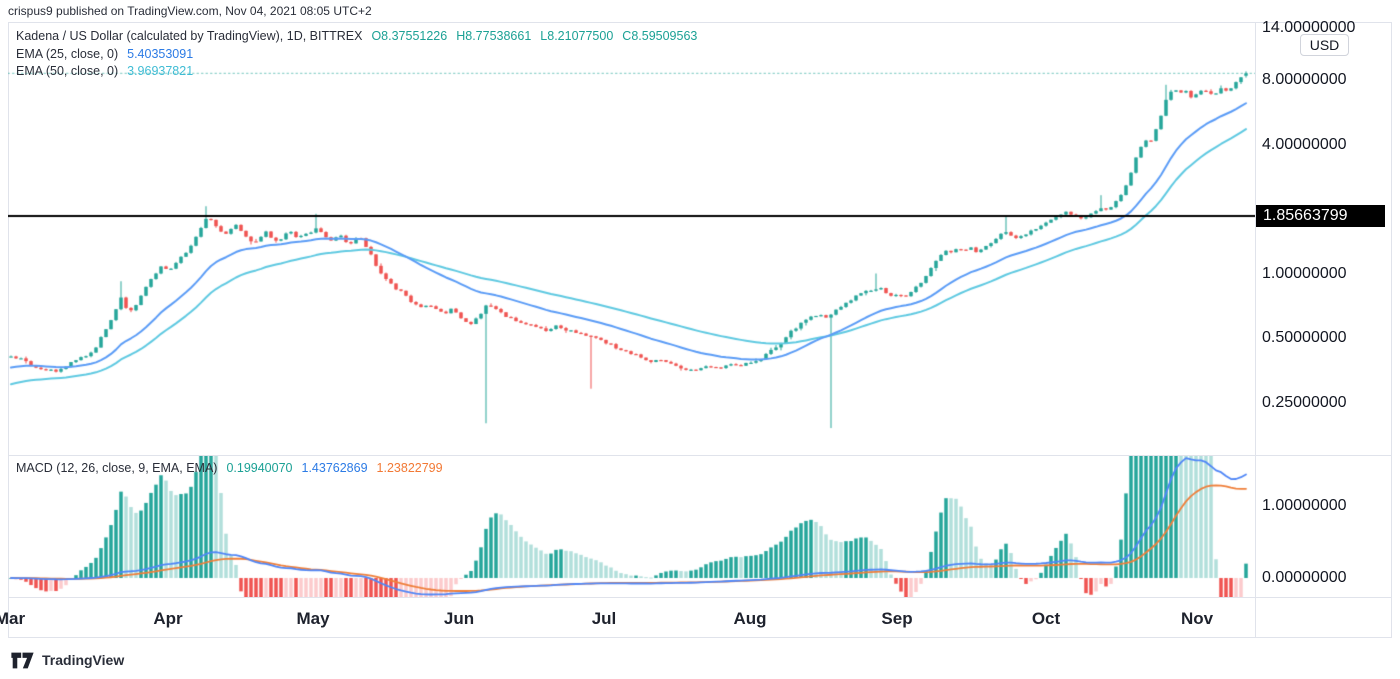 This screenshot has width=1400, height=679. I want to click on time-axis-label-apr: Apr, so click(168, 618).